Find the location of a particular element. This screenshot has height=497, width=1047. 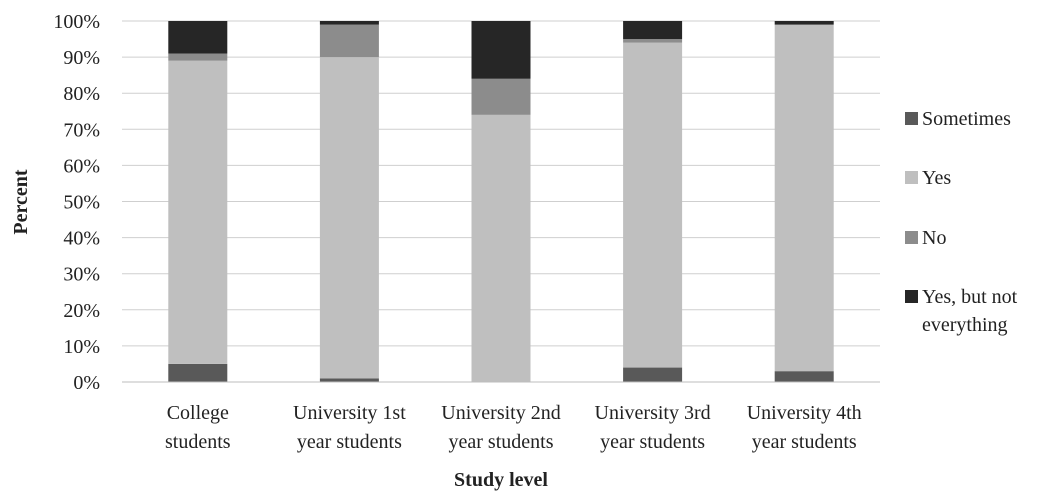

y-tick-label: 30% is located at coordinates (81, 275).